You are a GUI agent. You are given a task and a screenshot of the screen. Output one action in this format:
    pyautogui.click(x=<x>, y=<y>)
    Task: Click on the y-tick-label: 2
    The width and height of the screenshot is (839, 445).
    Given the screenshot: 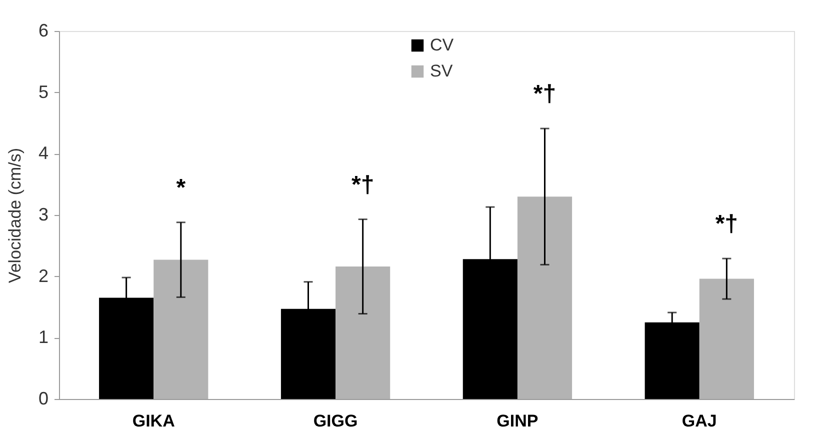 What is the action you would take?
    pyautogui.click(x=43, y=276)
    